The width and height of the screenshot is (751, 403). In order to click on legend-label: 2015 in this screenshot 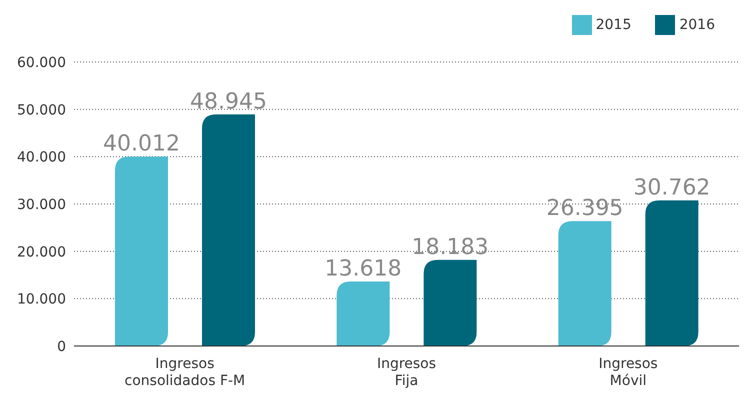, I will do `click(614, 25)`.